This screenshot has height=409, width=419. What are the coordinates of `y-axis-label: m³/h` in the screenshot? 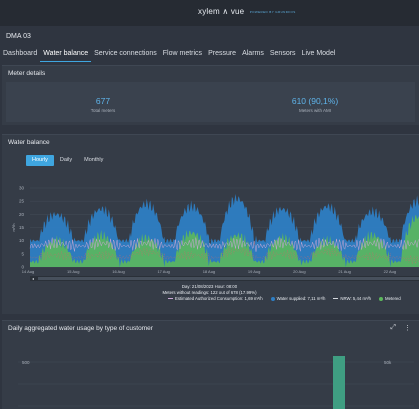 It's located at (13, 228).